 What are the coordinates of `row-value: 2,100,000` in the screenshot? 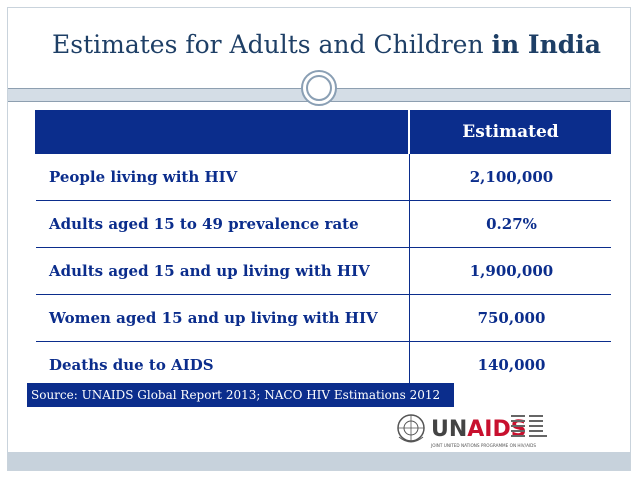 It's located at (511, 177).